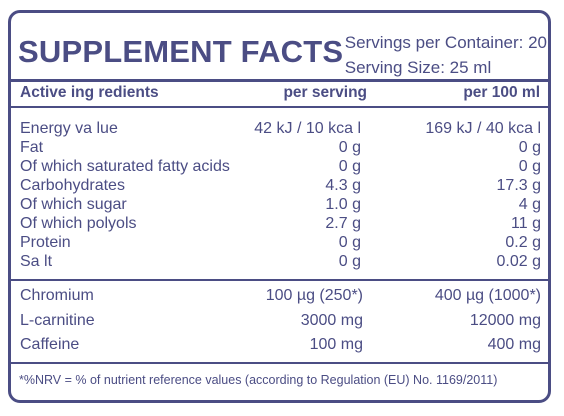 Image resolution: width=564 pixels, height=416 pixels. I want to click on per-100ml-value: 0.02 g, so click(518, 261).